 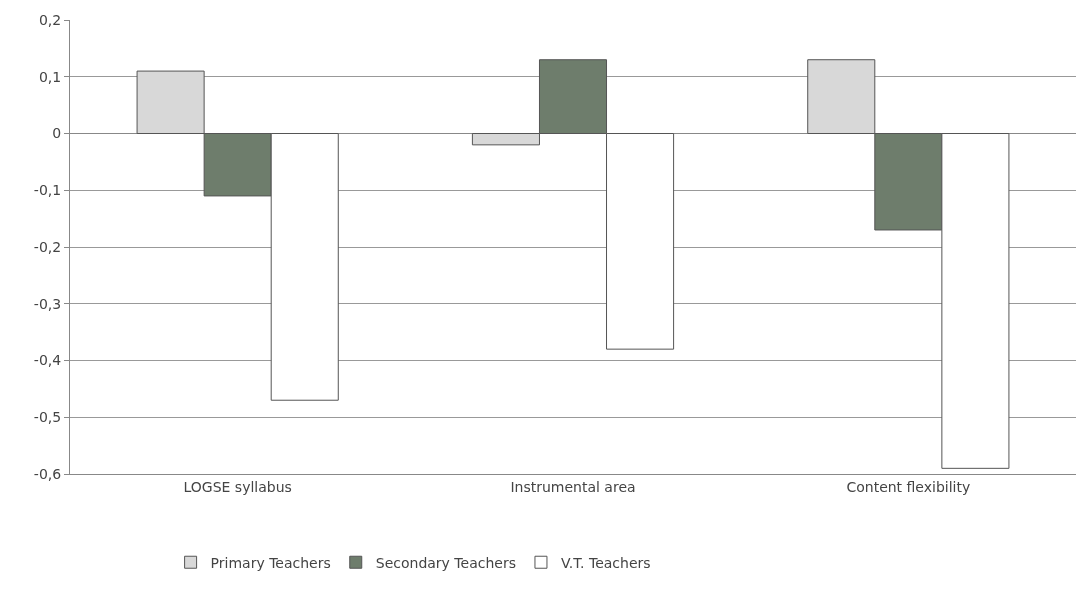 What do you see at coordinates (47, 303) in the screenshot?
I see `y-tick-label: -0,3` at bounding box center [47, 303].